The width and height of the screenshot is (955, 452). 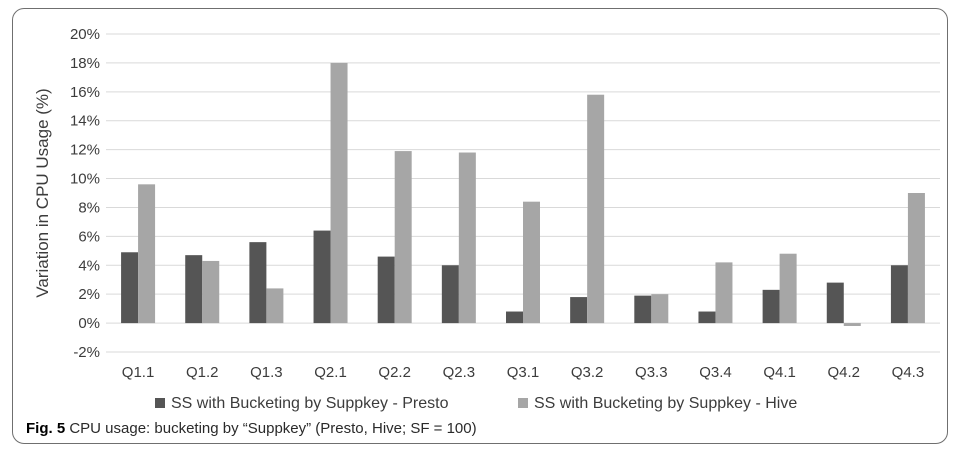 I want to click on y-axis-ticks: -2% 0% 2% 4% 6% 8% 10% 12% 14% 16% 18% 20%, so click(x=85, y=193).